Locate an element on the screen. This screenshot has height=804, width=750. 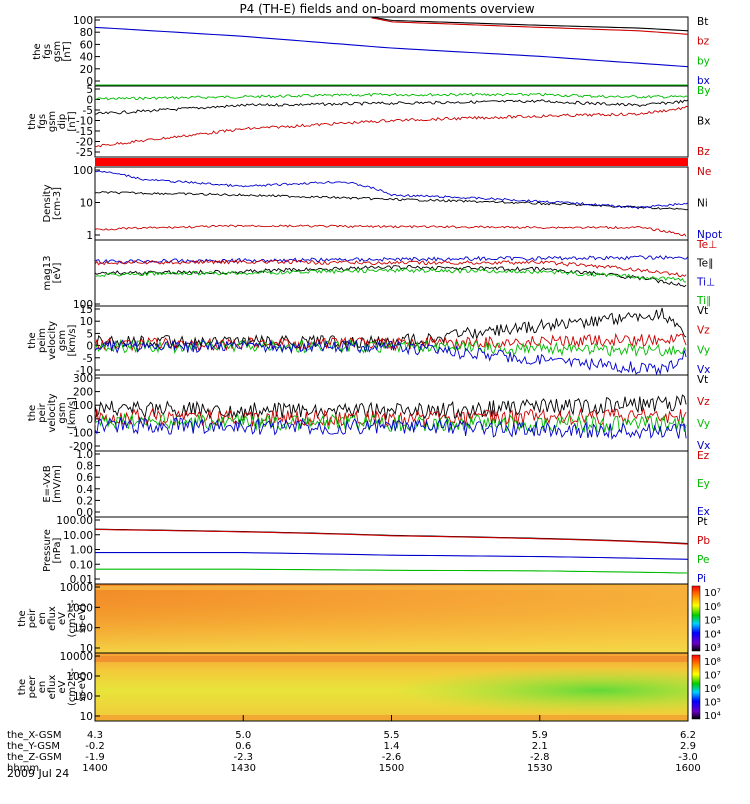
fgs-gsm-series-bz is located at coordinates (530, 26).